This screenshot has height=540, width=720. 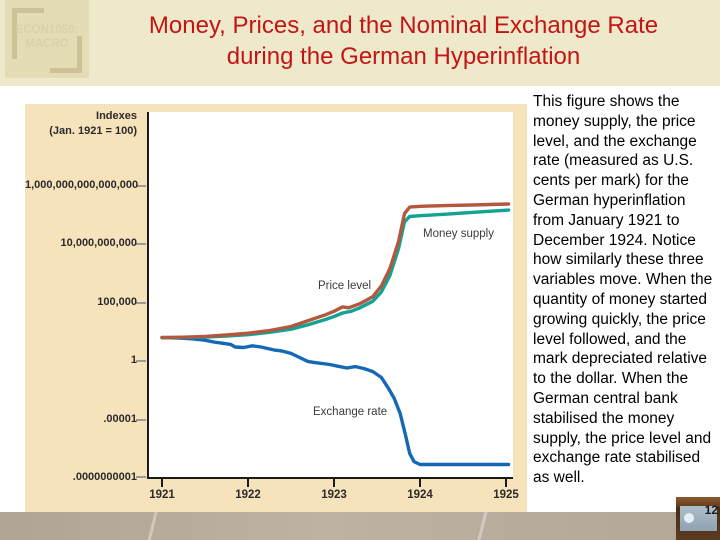 What do you see at coordinates (117, 301) in the screenshot?
I see `y-tick-label: 100,000` at bounding box center [117, 301].